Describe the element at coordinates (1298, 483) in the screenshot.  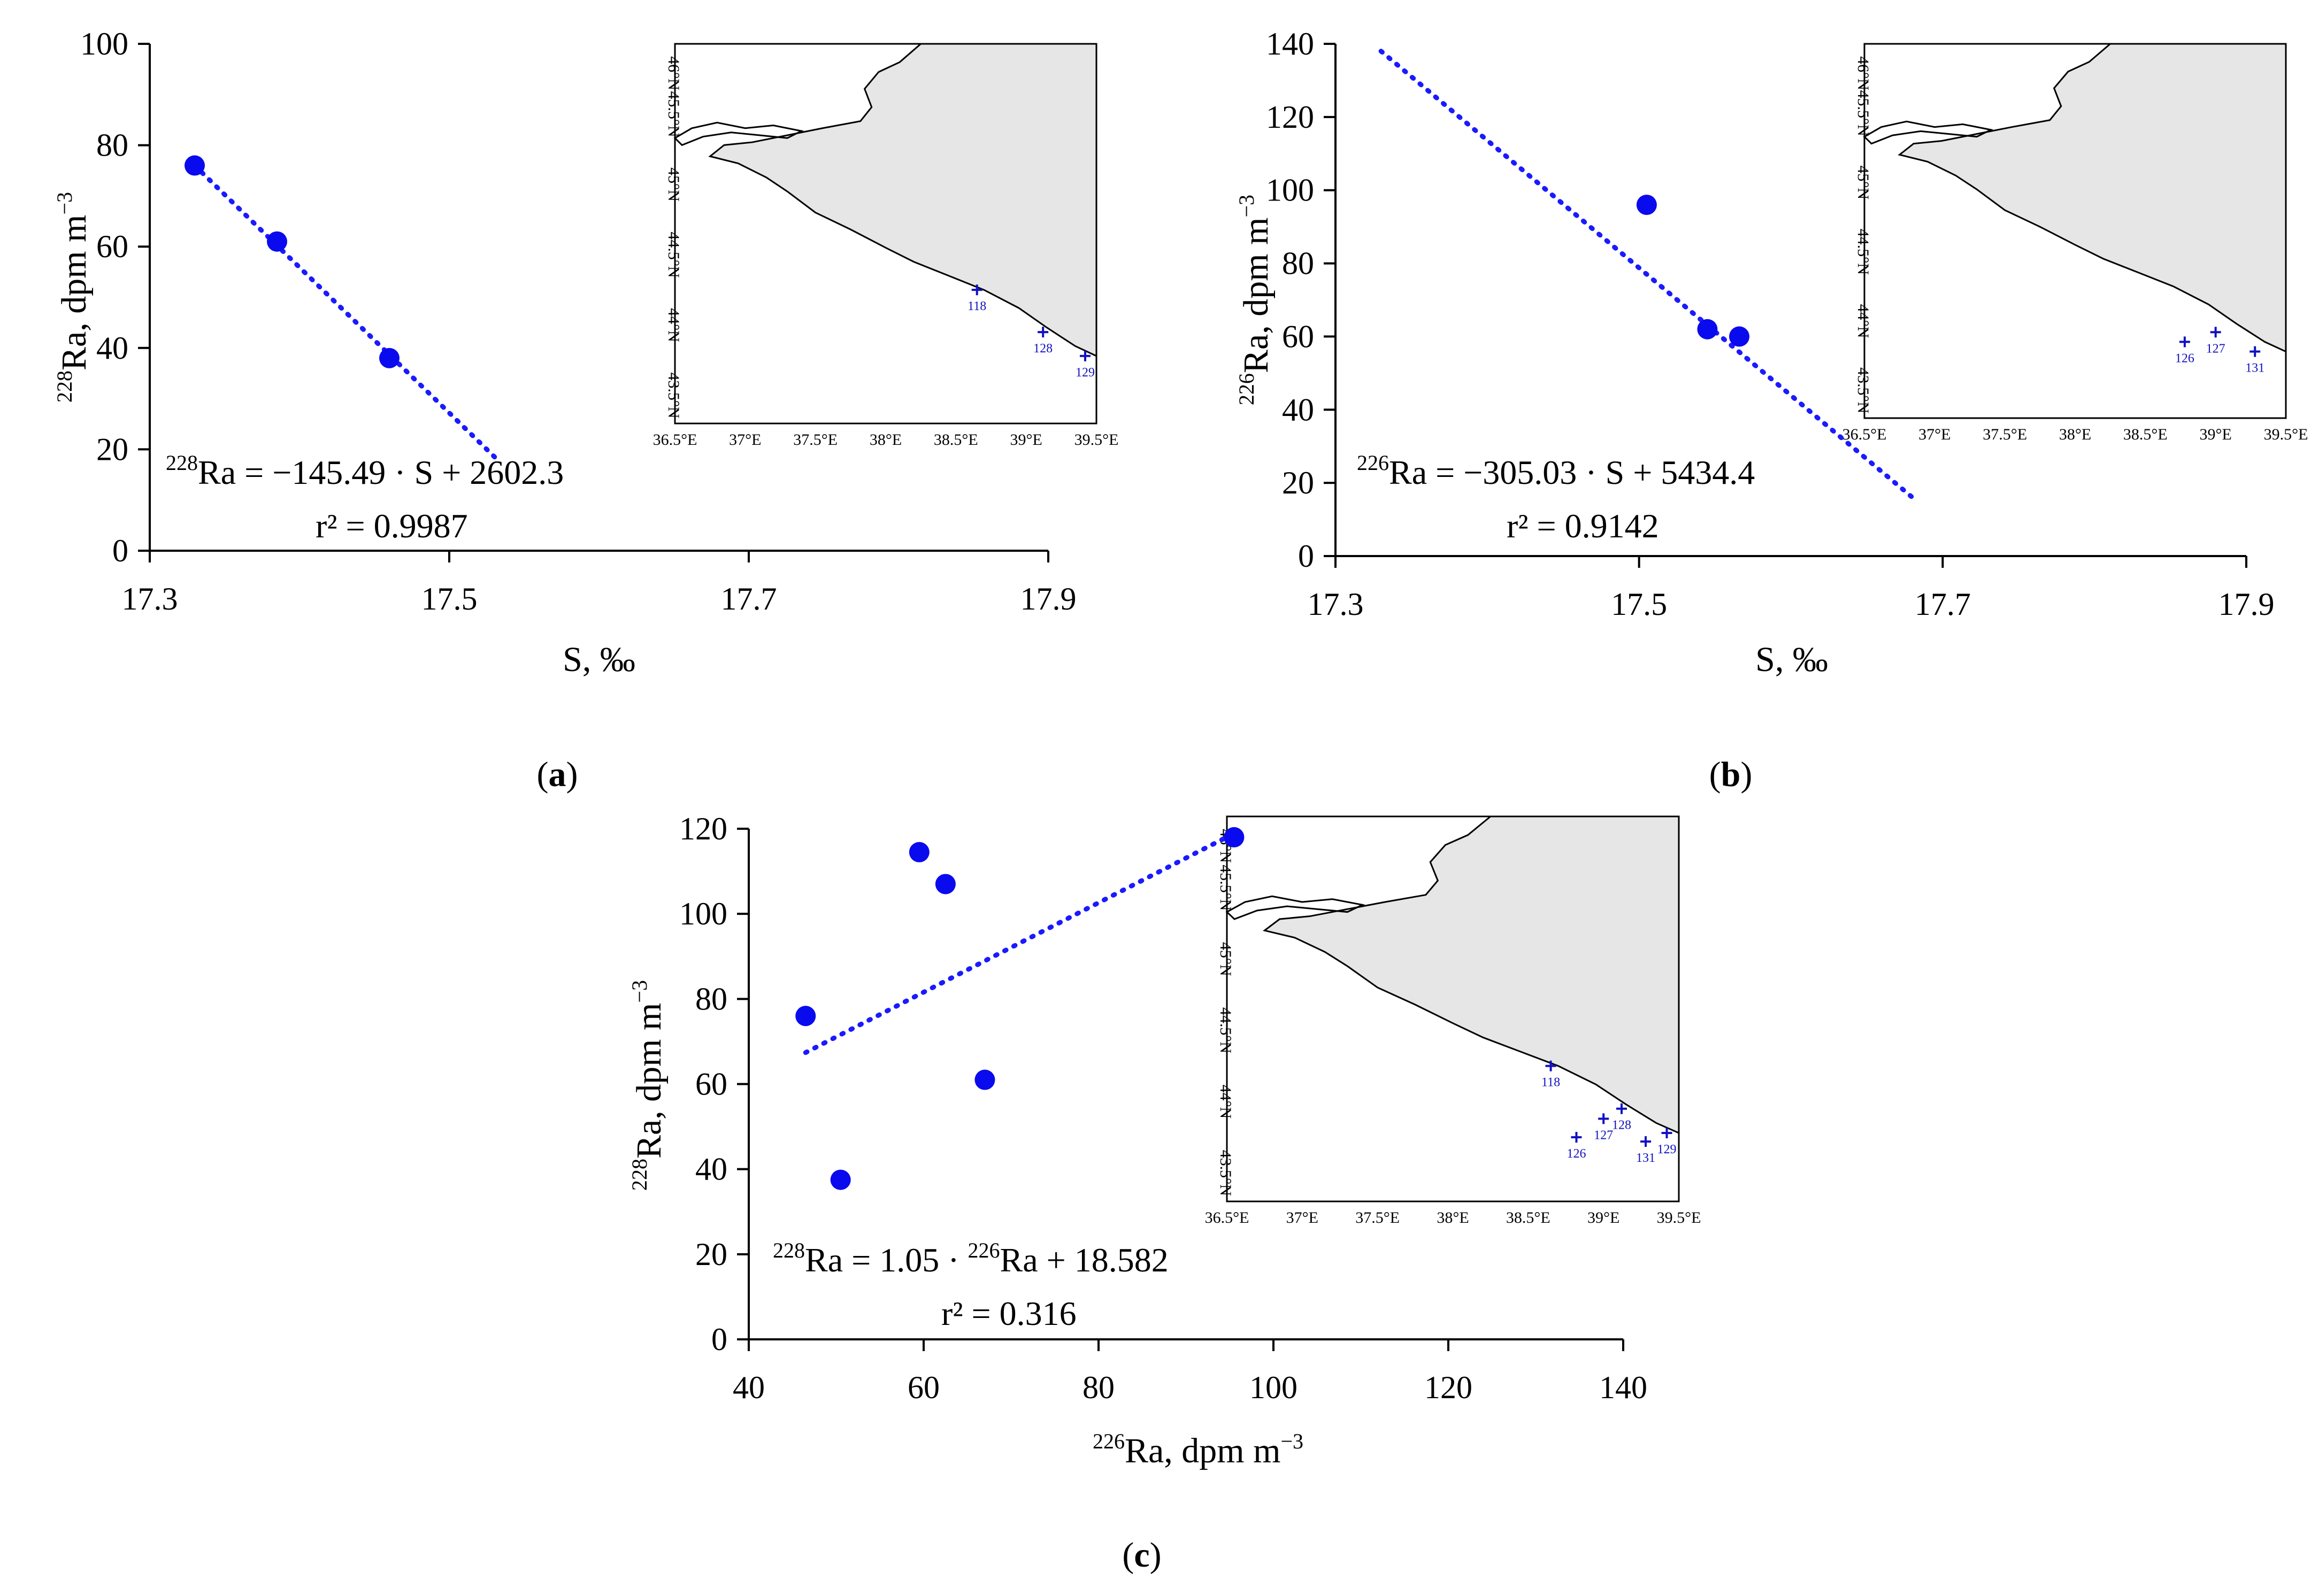
I see `y-tick-label: 20` at that location.